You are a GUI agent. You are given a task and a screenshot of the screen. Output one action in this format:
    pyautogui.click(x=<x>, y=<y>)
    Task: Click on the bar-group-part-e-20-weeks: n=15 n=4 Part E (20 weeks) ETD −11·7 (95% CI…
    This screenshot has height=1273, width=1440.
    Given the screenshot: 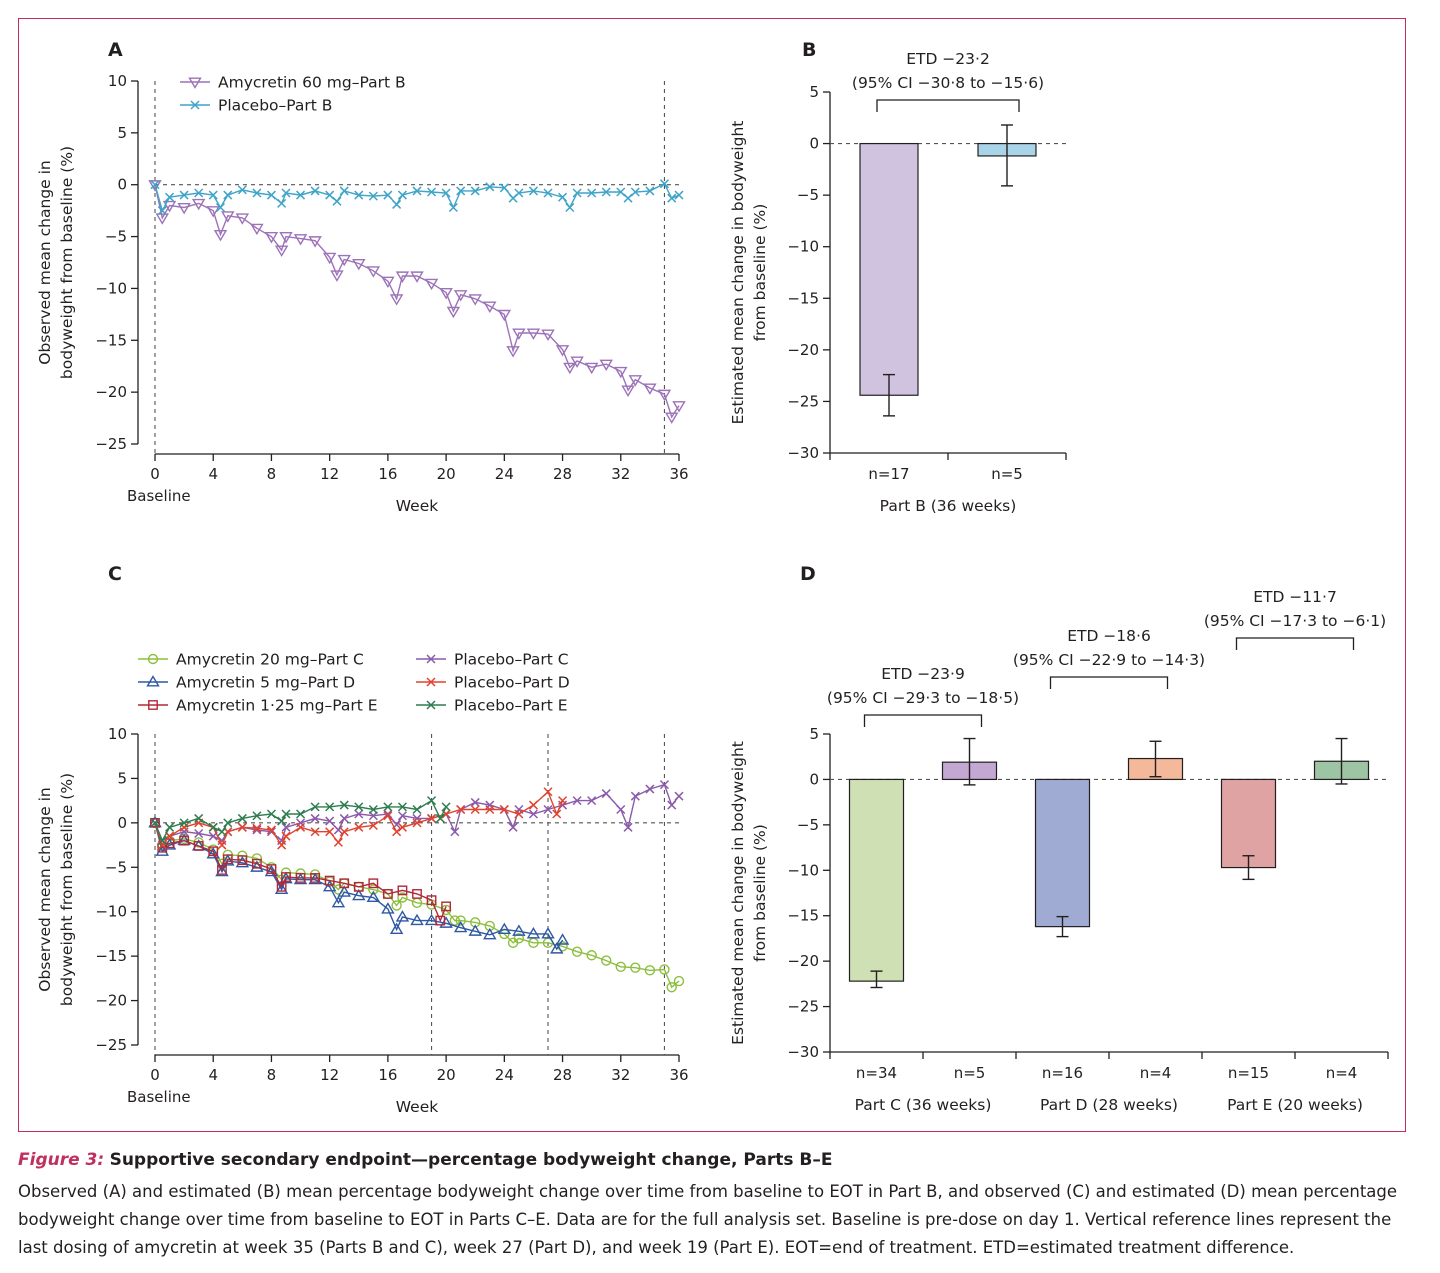 What is the action you would take?
    pyautogui.click(x=1295, y=851)
    